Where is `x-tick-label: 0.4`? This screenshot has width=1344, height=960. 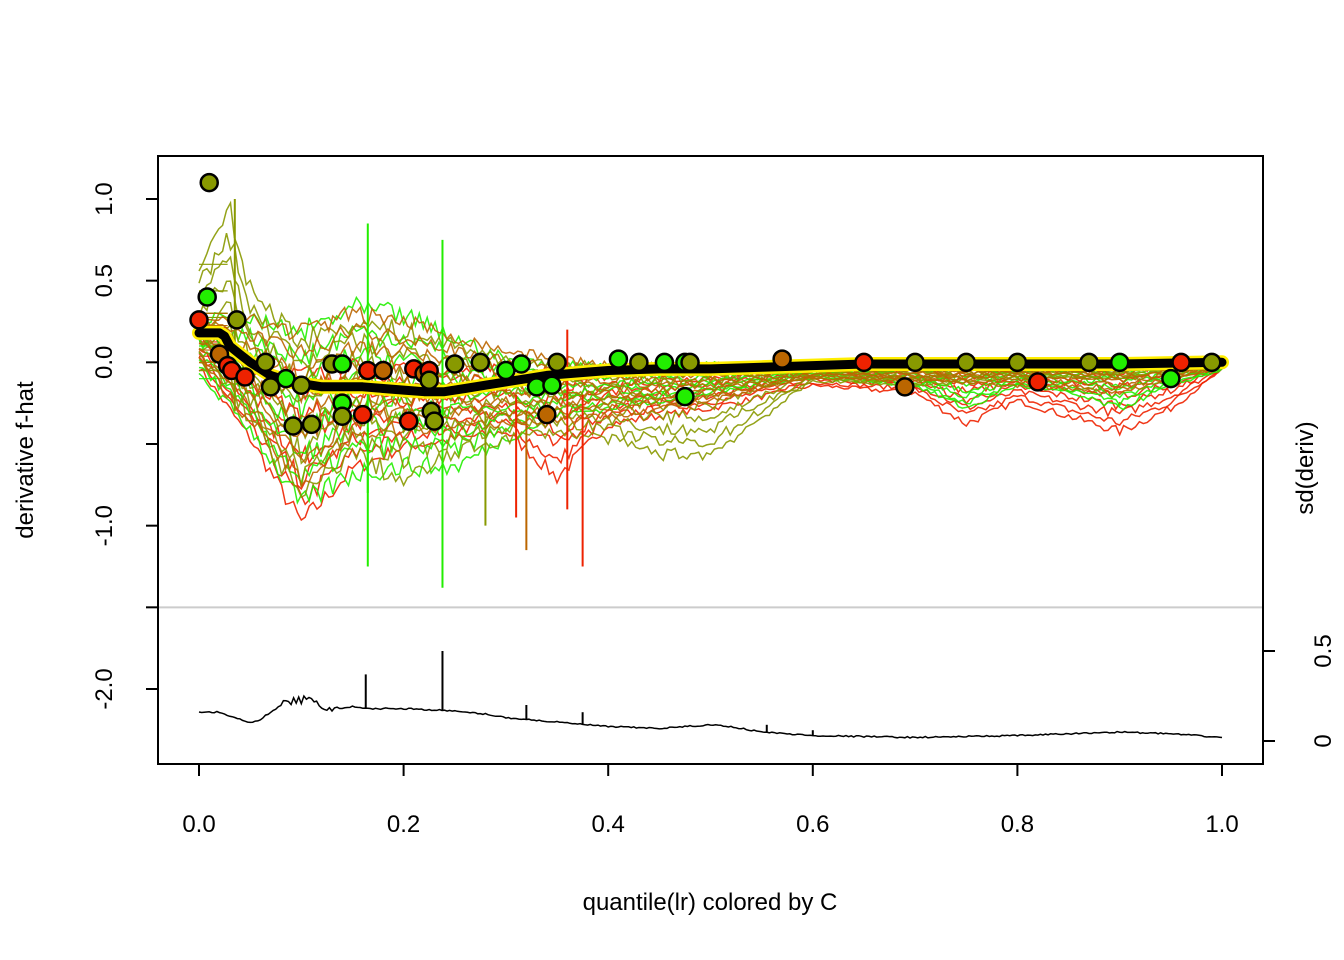 x-tick-label: 0.4 is located at coordinates (608, 824).